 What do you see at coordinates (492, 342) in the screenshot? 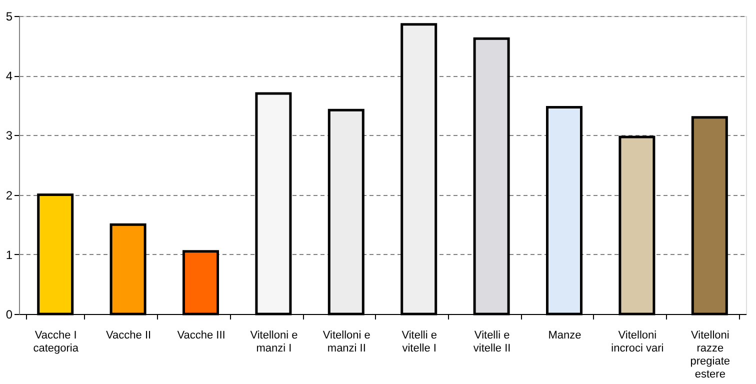
I see `x-tick-label: Vitelli e vitelle II` at bounding box center [492, 342].